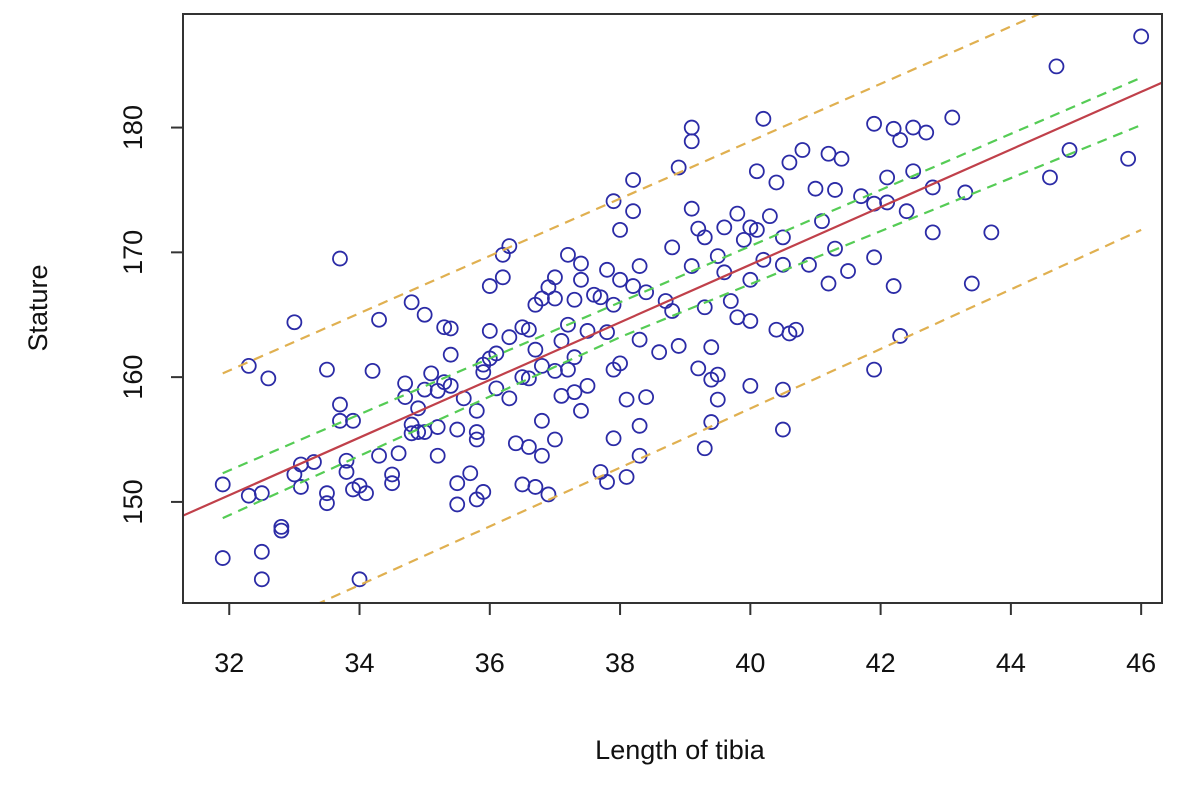 This screenshot has width=1192, height=800. I want to click on y-tick-label: 150, so click(133, 501).